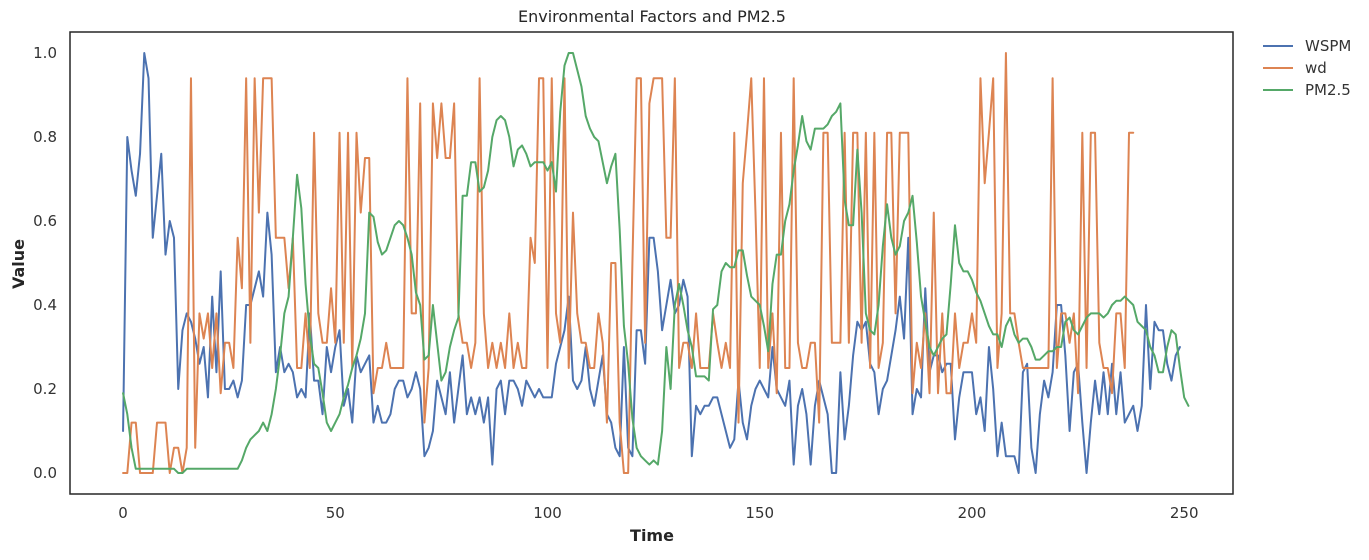  I want to click on legend-item: WSPM, so click(1307, 46).